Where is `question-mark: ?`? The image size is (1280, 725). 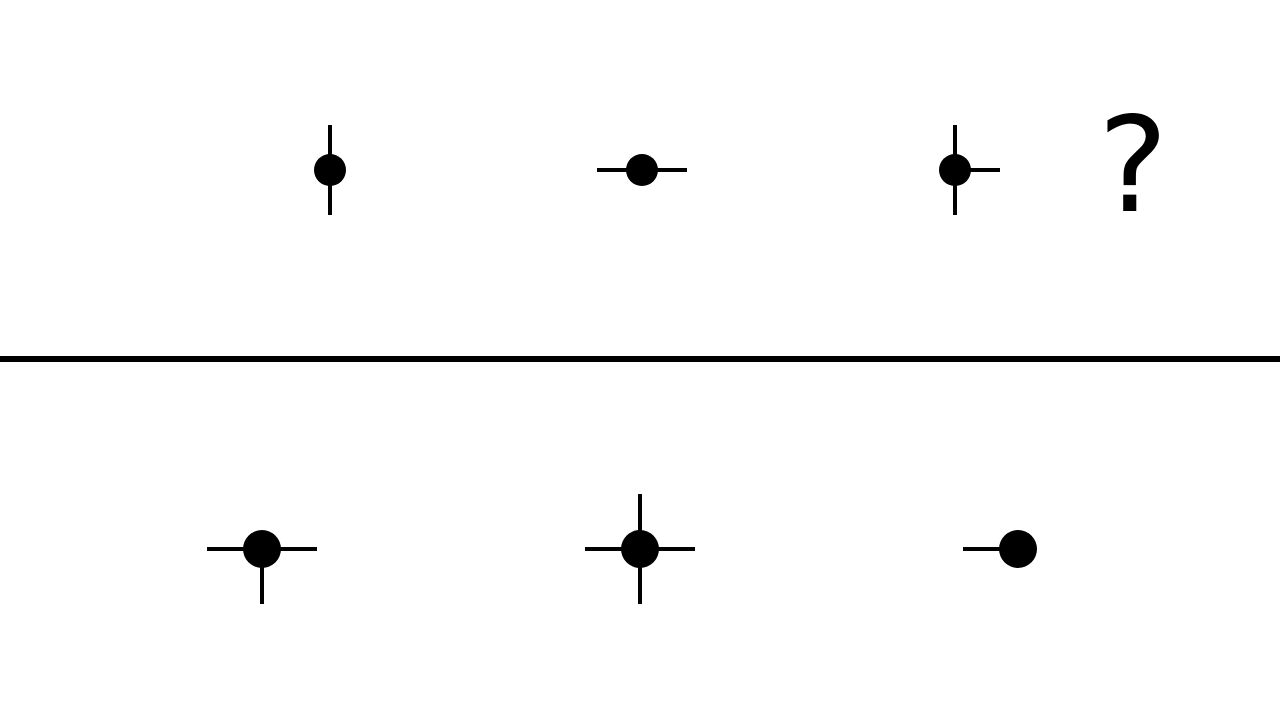 question-mark: ? is located at coordinates (1133, 166).